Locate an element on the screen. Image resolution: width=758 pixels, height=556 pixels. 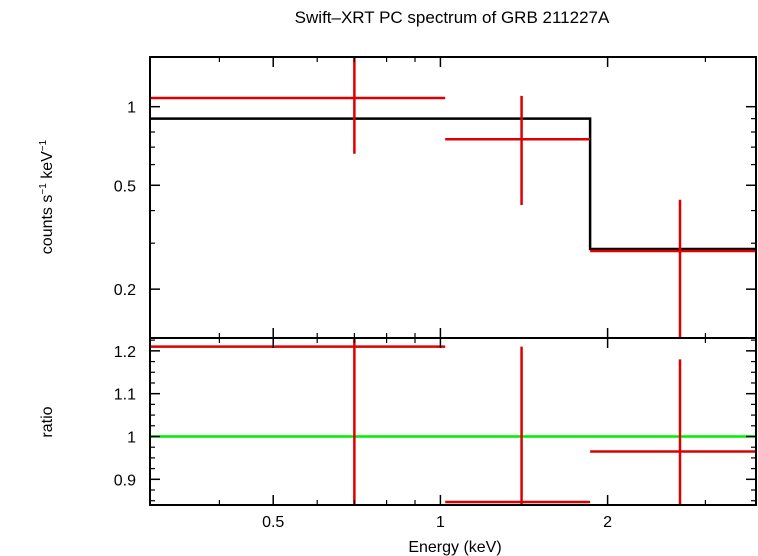
y-tick-label: 0.9 is located at coordinates (125, 480).